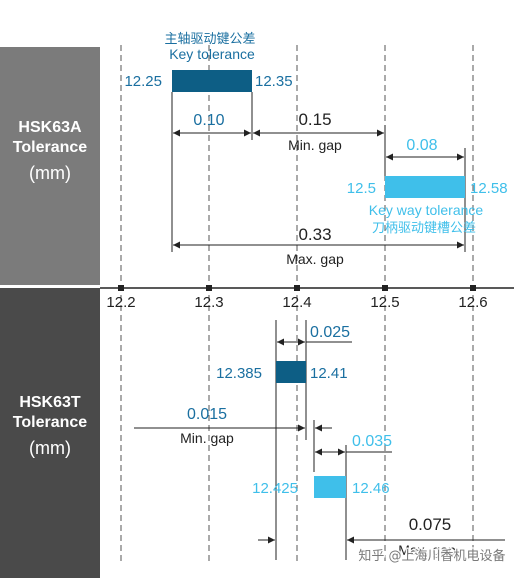  What do you see at coordinates (489, 188) in the screenshot?
I see `slot-max-label: 12.58` at bounding box center [489, 188].